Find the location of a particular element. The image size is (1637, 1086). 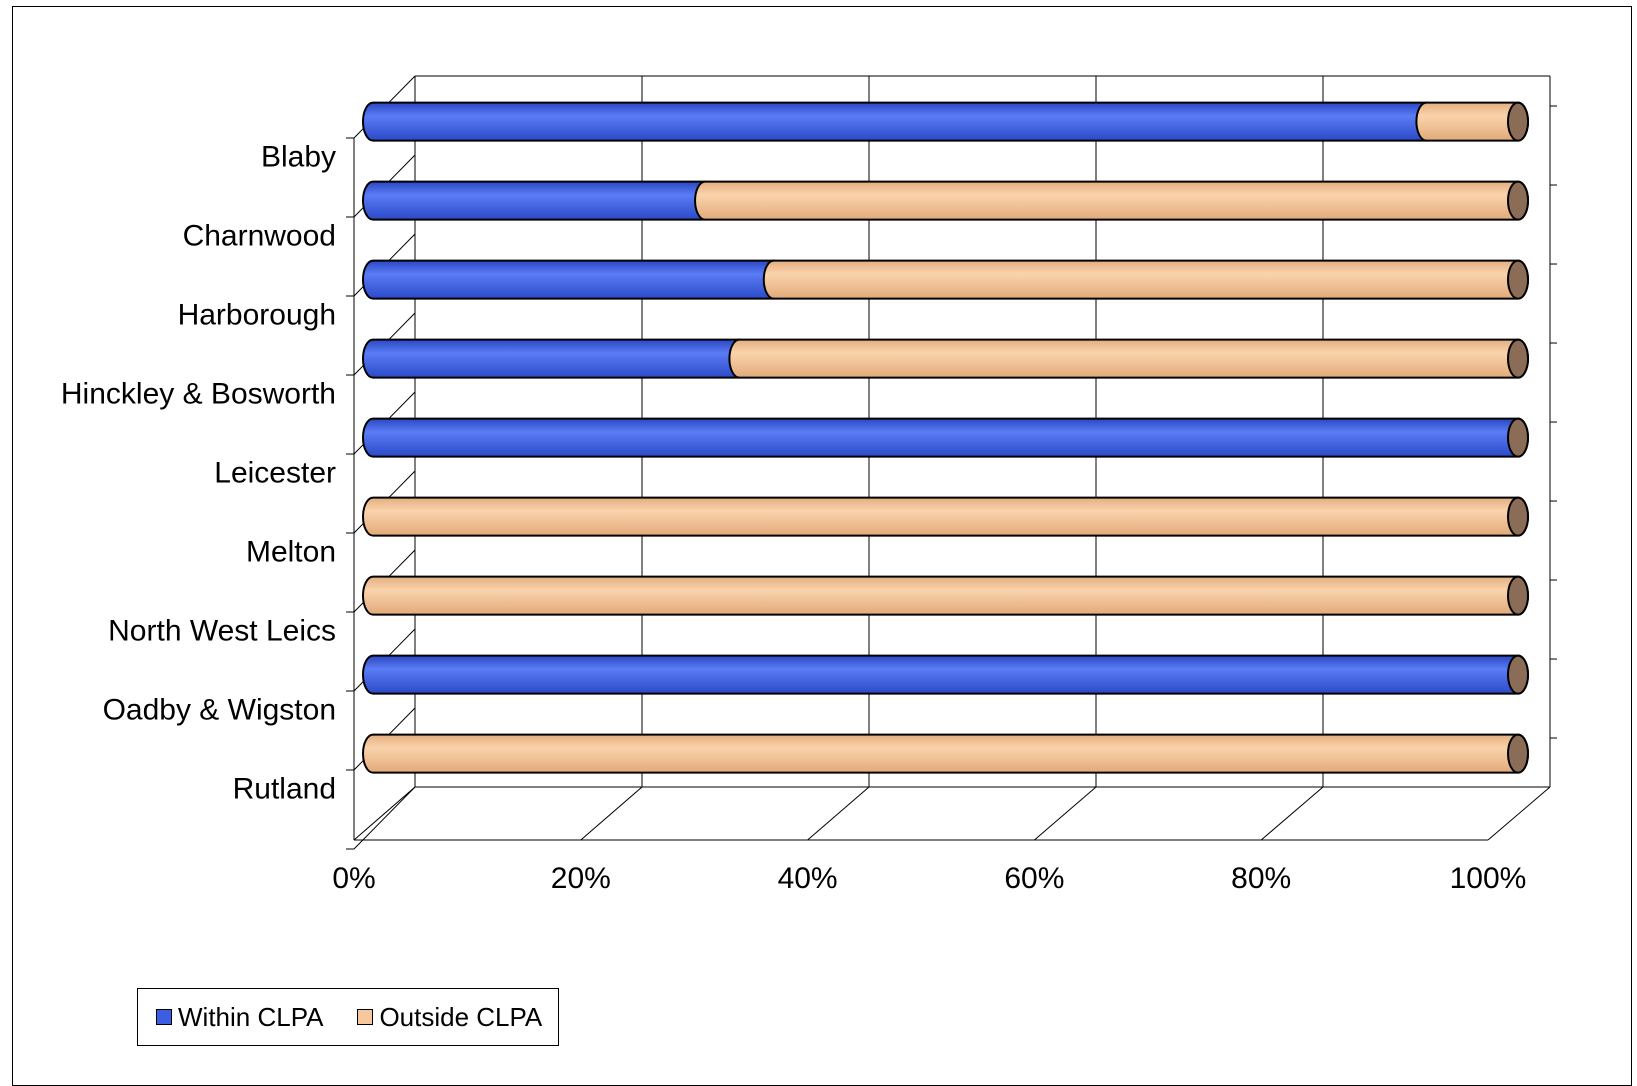

legend-swatch-outside is located at coordinates (365, 1017).